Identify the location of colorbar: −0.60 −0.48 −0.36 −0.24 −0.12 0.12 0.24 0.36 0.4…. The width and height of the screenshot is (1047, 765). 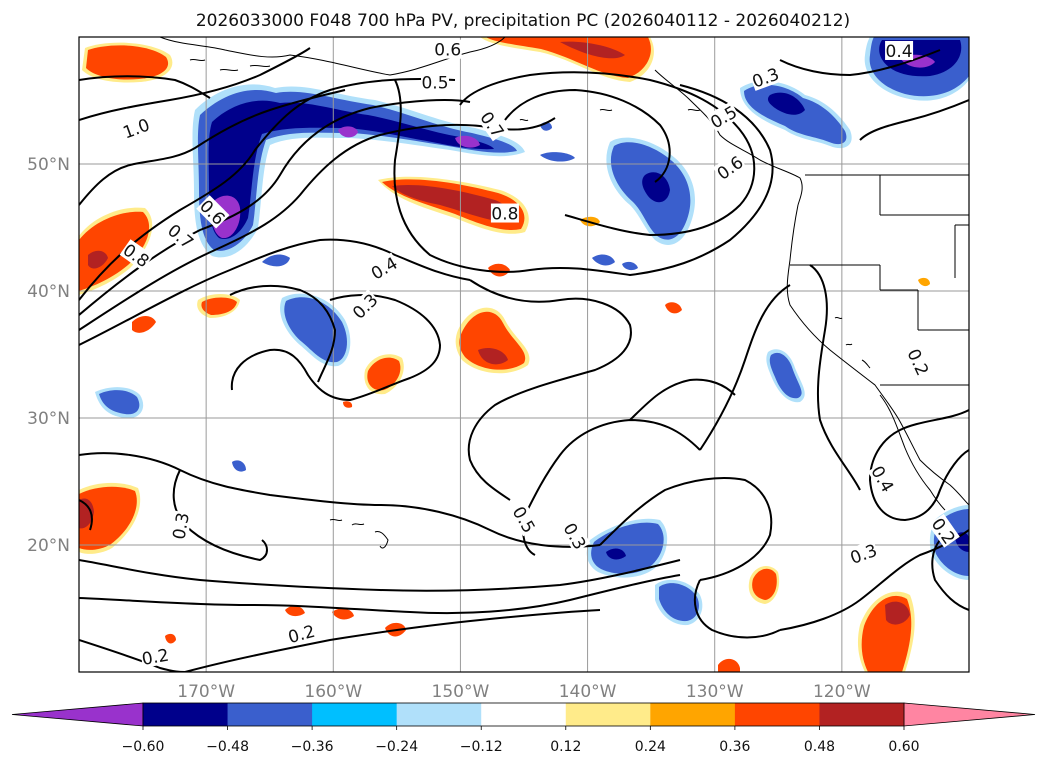
(523, 728).